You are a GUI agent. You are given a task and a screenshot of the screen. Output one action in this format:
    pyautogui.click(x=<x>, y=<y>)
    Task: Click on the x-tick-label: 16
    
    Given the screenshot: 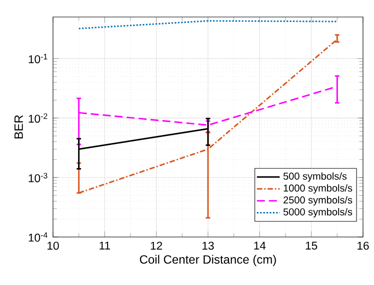 What is the action you would take?
    pyautogui.click(x=363, y=246)
    